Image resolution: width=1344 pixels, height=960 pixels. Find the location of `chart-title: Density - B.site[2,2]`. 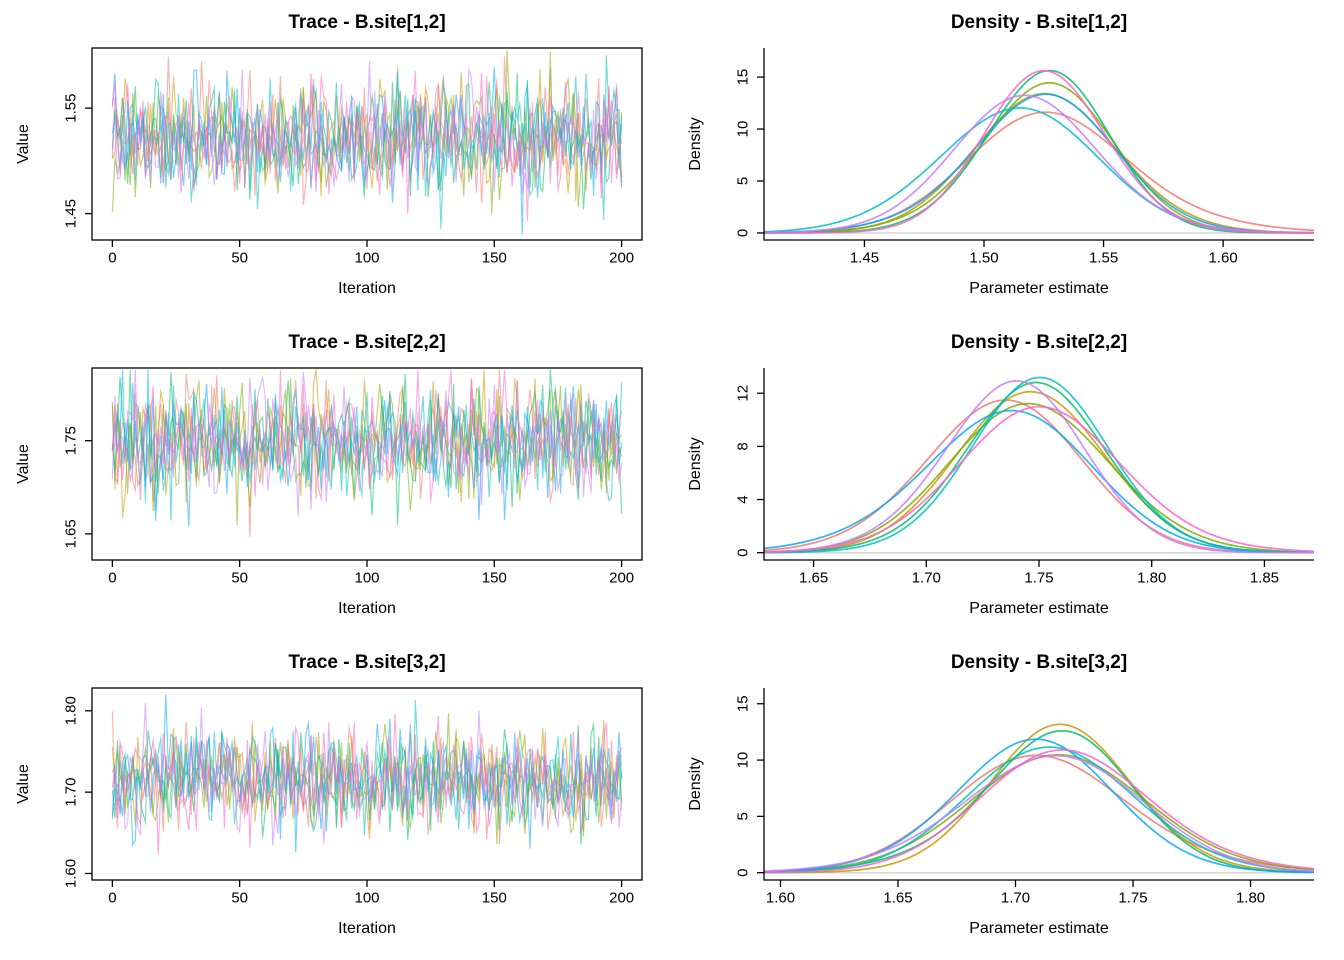

chart-title: Density - B.site[2,2] is located at coordinates (1039, 342).